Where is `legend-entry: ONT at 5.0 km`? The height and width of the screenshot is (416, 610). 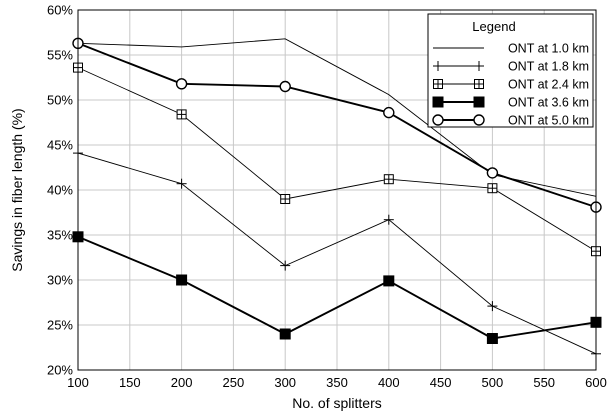 legend-entry: ONT at 5.0 km is located at coordinates (510, 121).